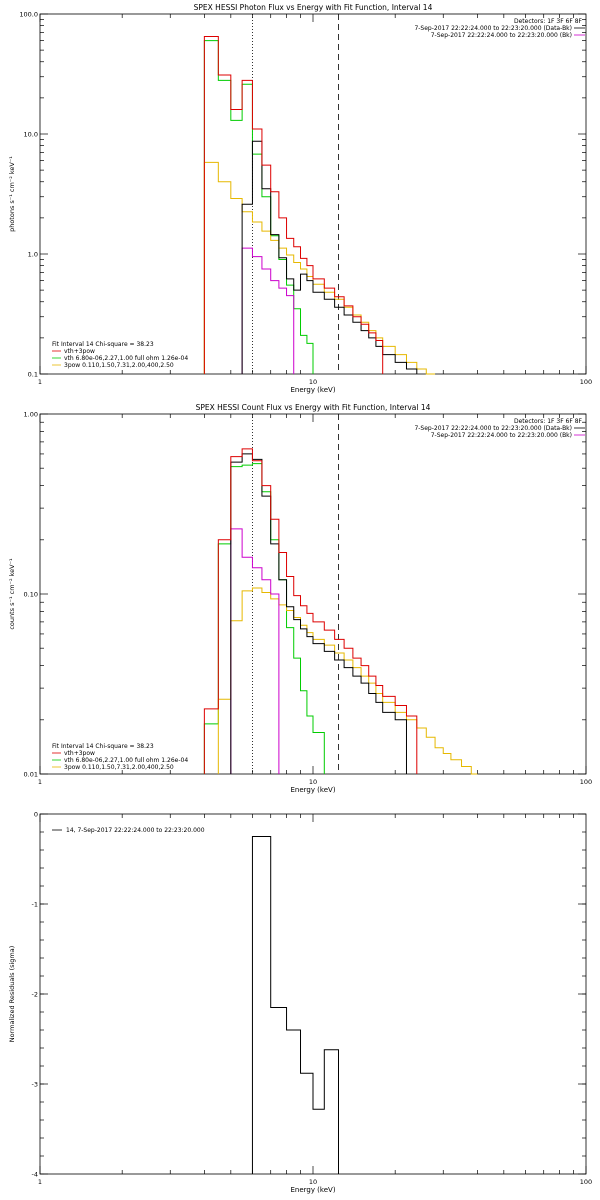  What do you see at coordinates (31, 135) in the screenshot?
I see `photon-y-tick-label: 10.0` at bounding box center [31, 135].